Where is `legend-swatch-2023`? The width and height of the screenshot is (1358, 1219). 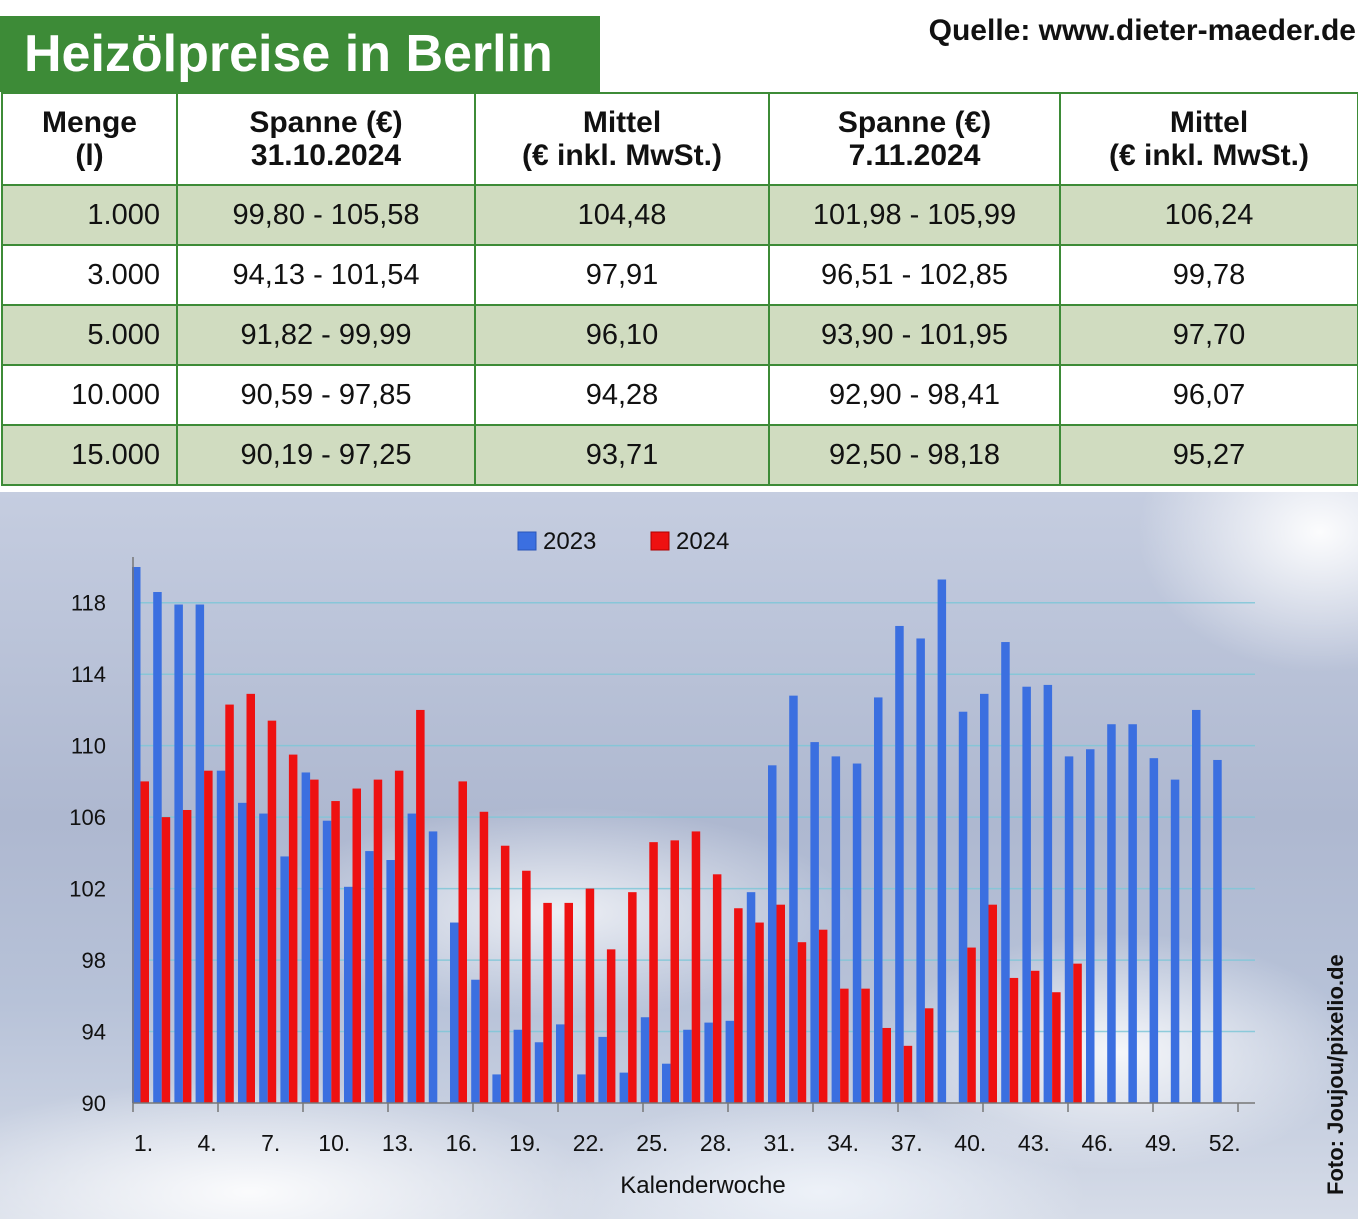 legend-swatch-2023 is located at coordinates (527, 541).